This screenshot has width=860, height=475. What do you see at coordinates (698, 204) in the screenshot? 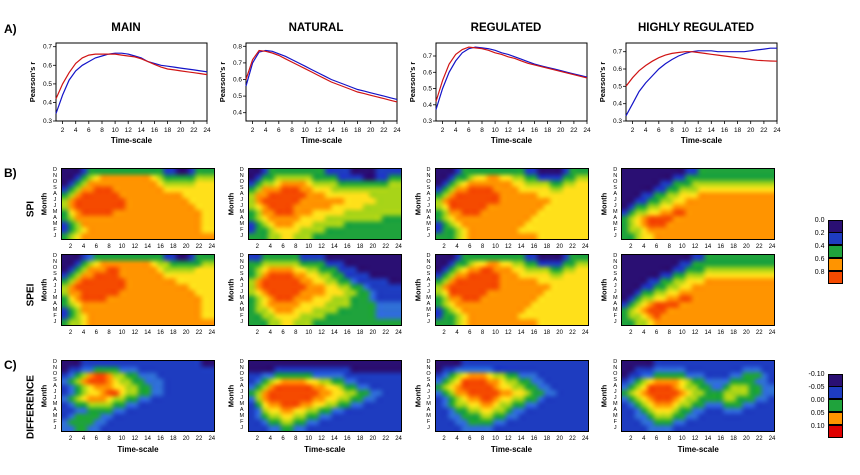
I see `heatmap-canvas-spi-highly-regulated` at bounding box center [698, 204].